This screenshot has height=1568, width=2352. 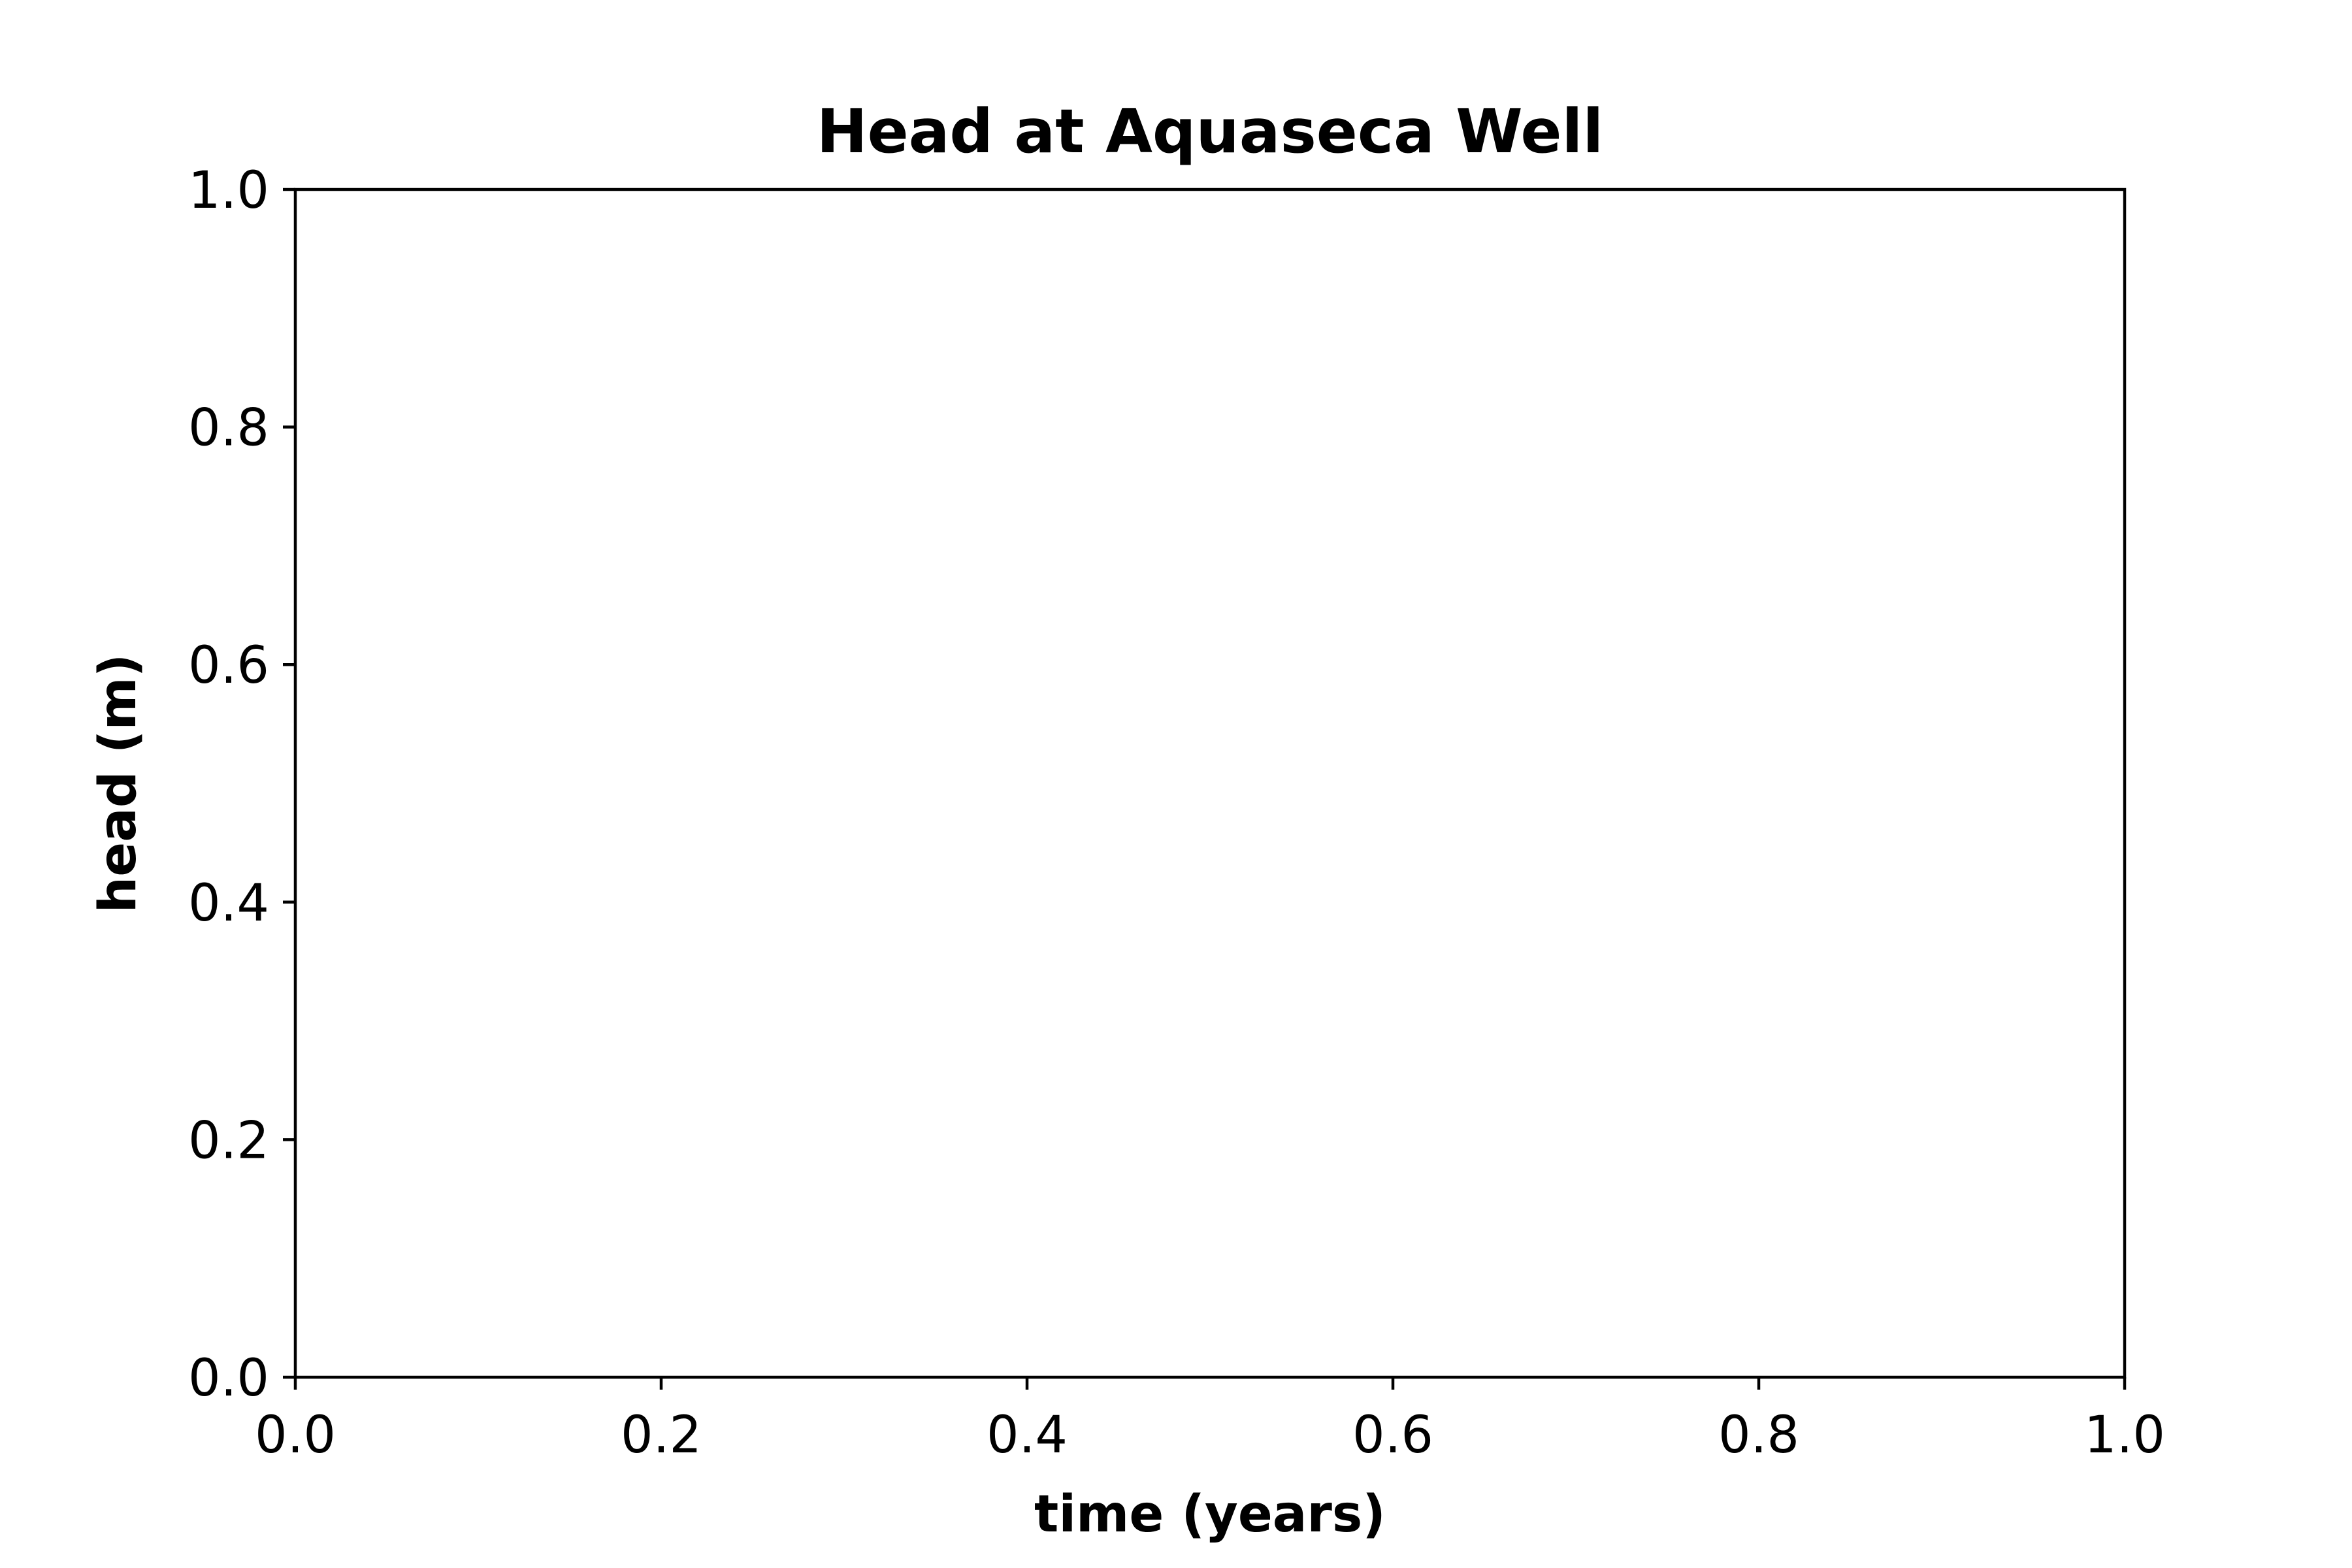 What do you see at coordinates (228, 190) in the screenshot?
I see `y-tick-label: 1.0` at bounding box center [228, 190].